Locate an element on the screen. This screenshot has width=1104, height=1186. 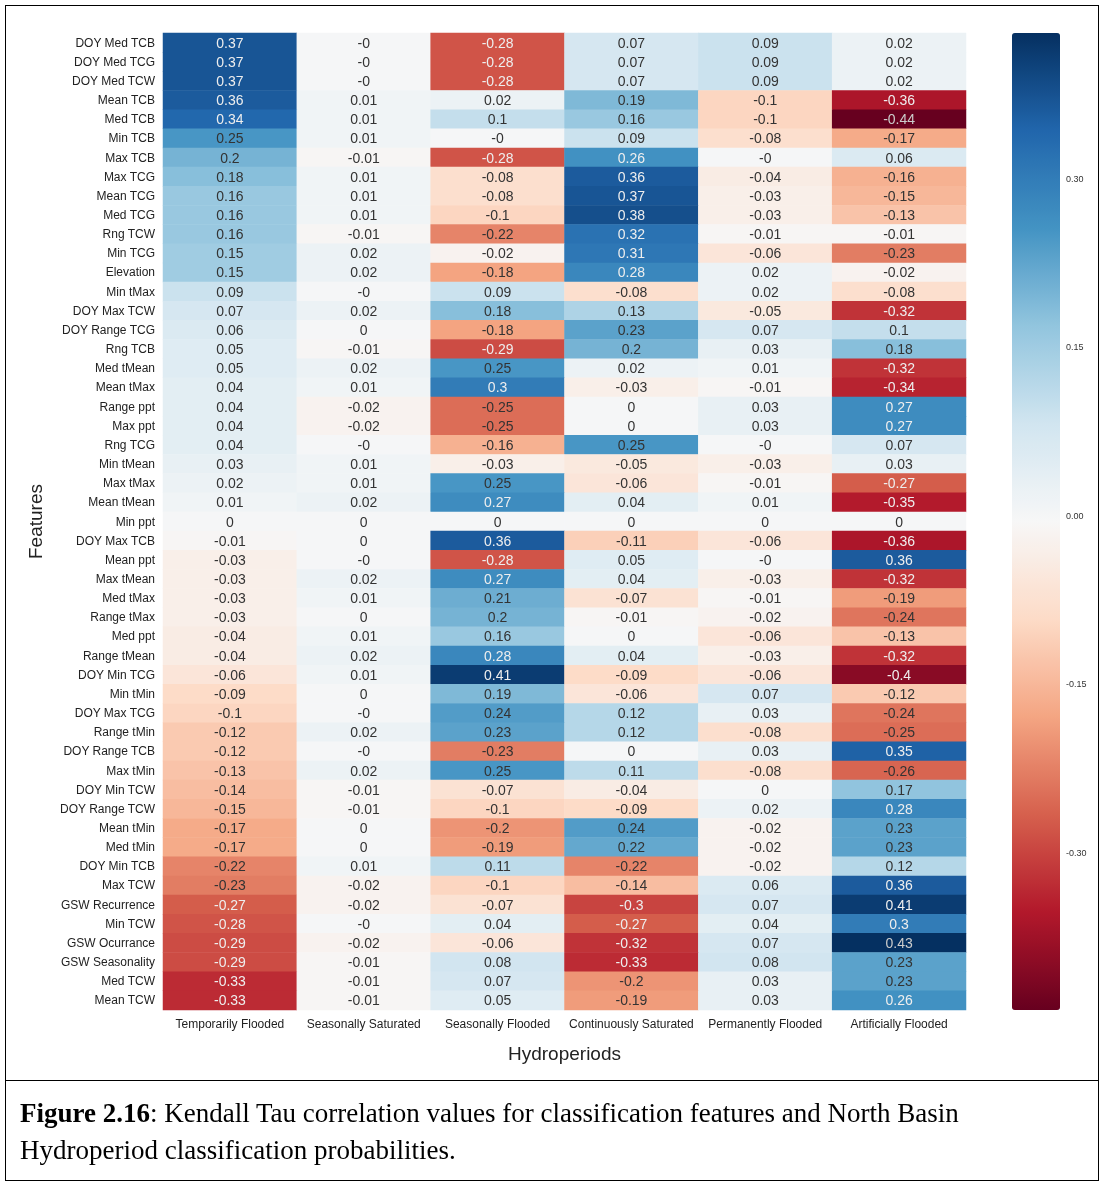
data-label: 0.18 is located at coordinates (230, 176).